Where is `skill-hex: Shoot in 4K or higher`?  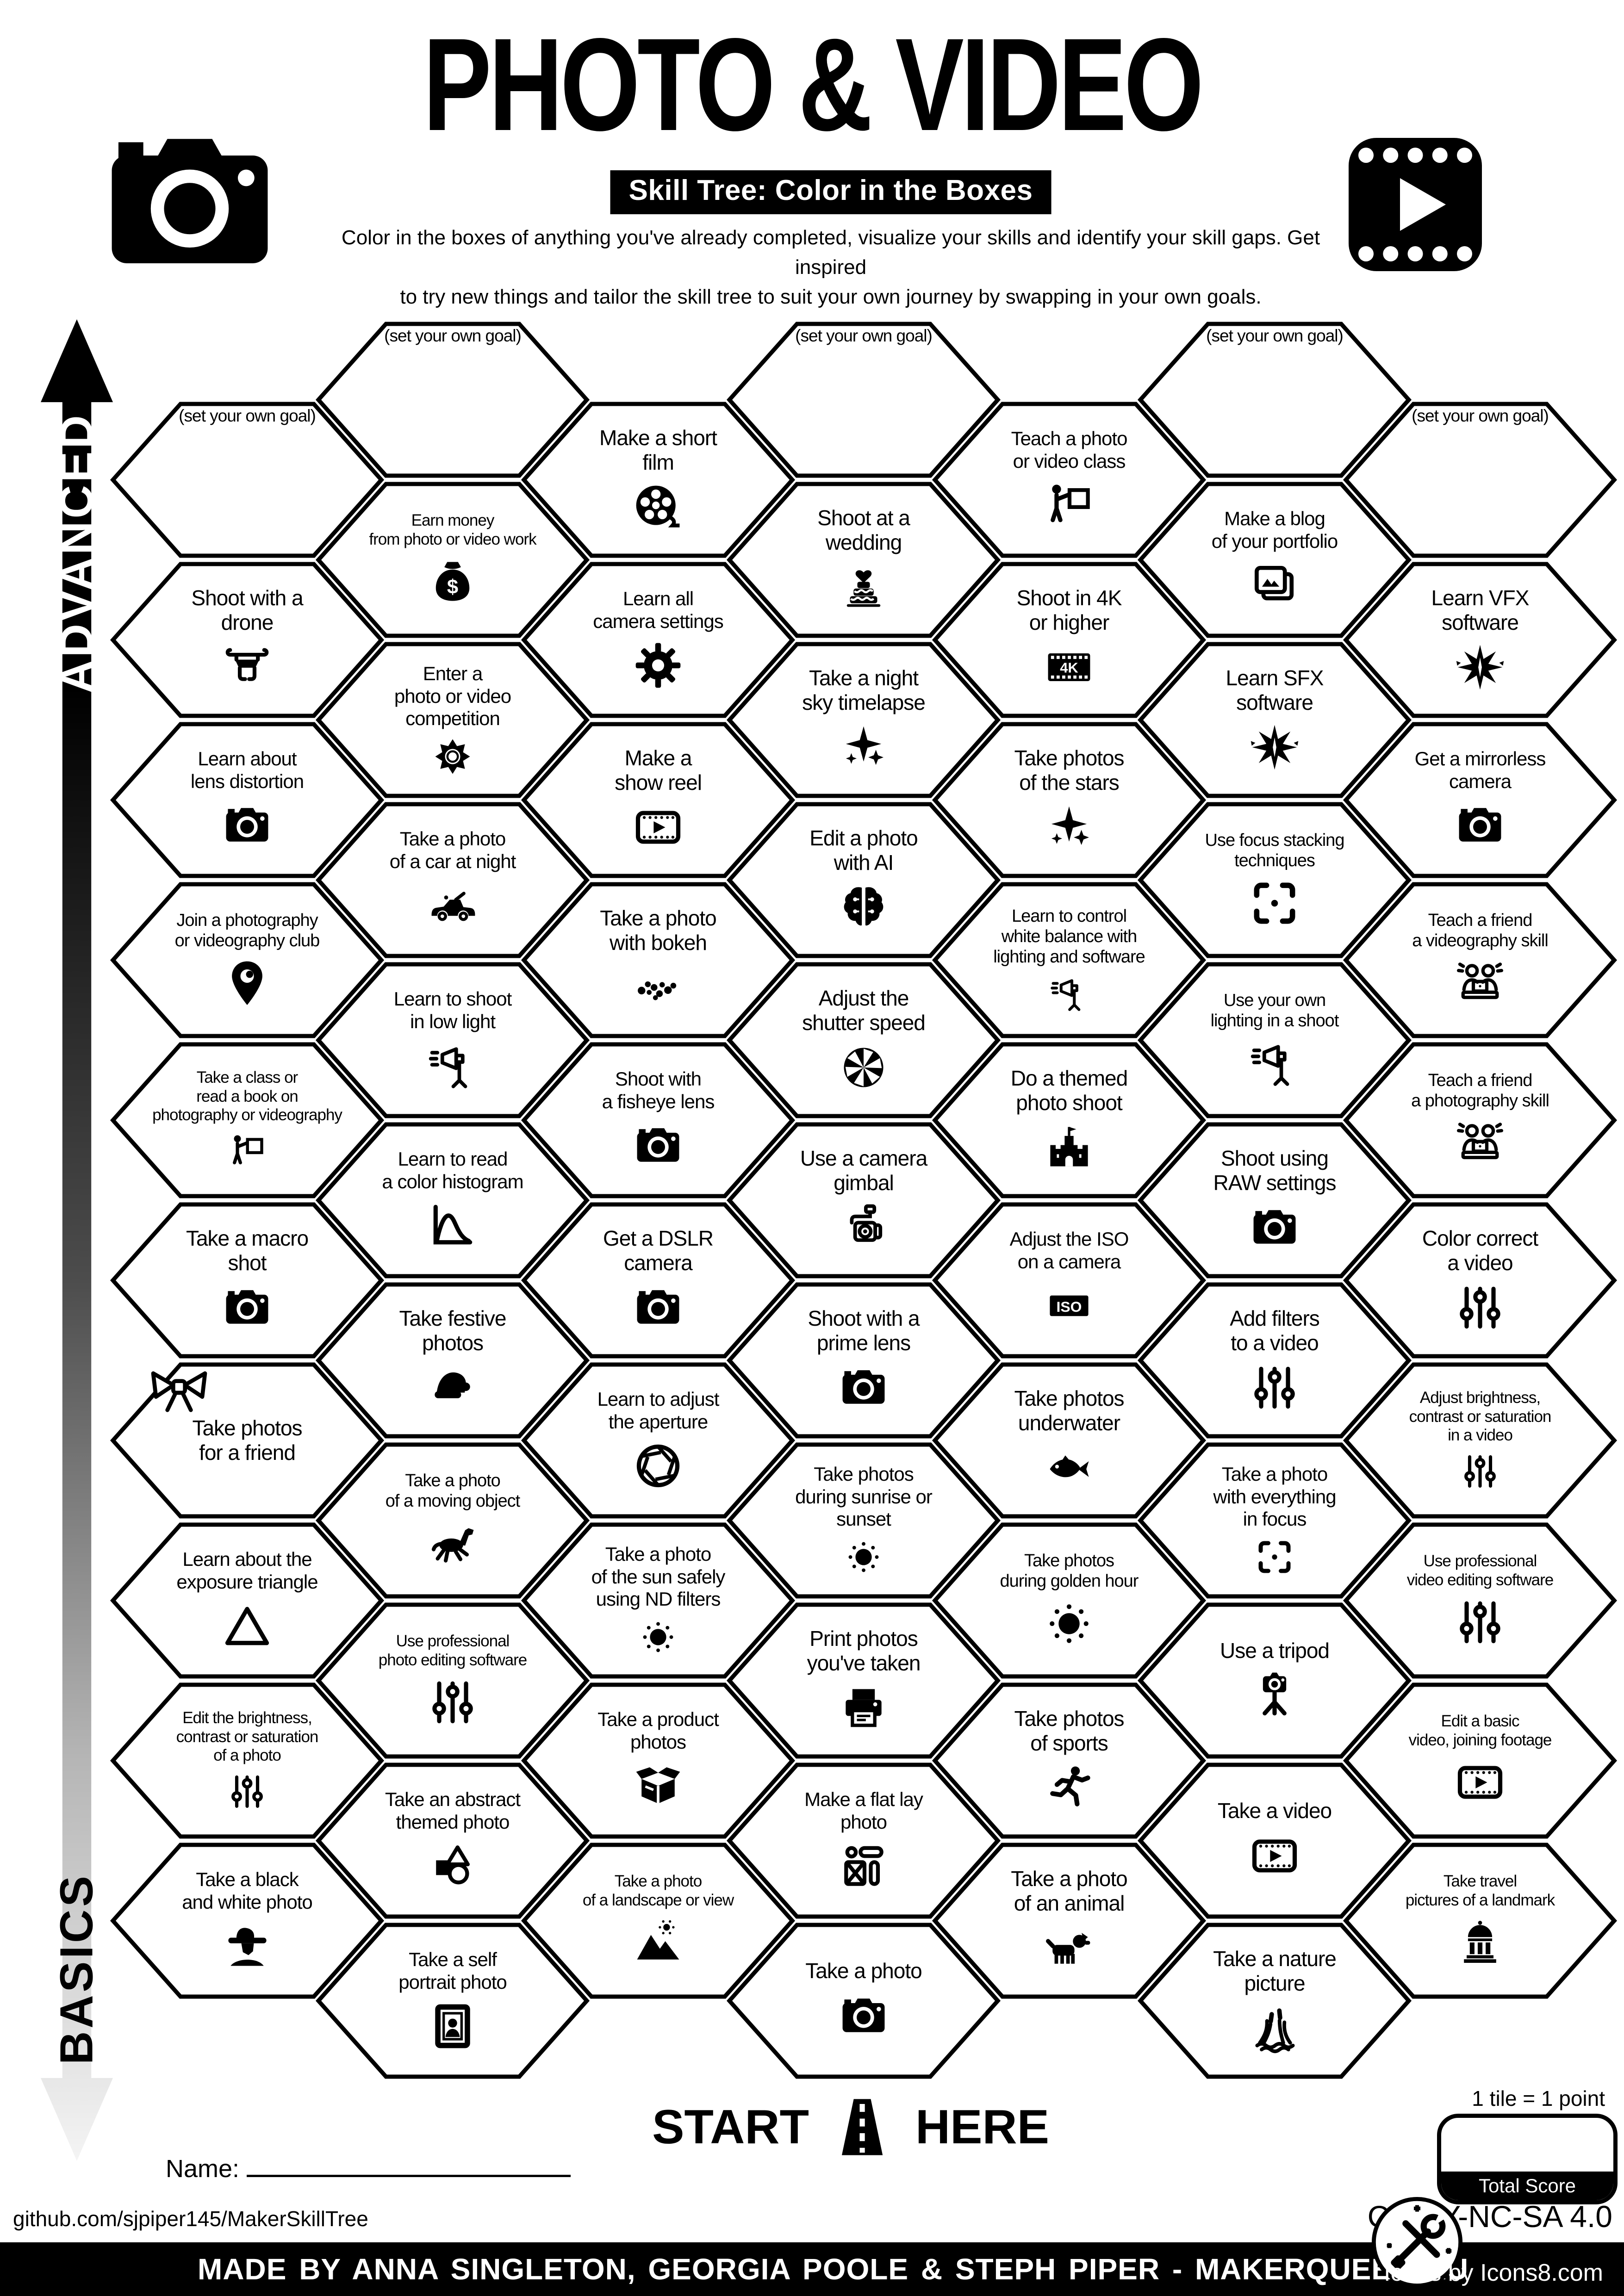 skill-hex: Shoot in 4K or higher is located at coordinates (1069, 640).